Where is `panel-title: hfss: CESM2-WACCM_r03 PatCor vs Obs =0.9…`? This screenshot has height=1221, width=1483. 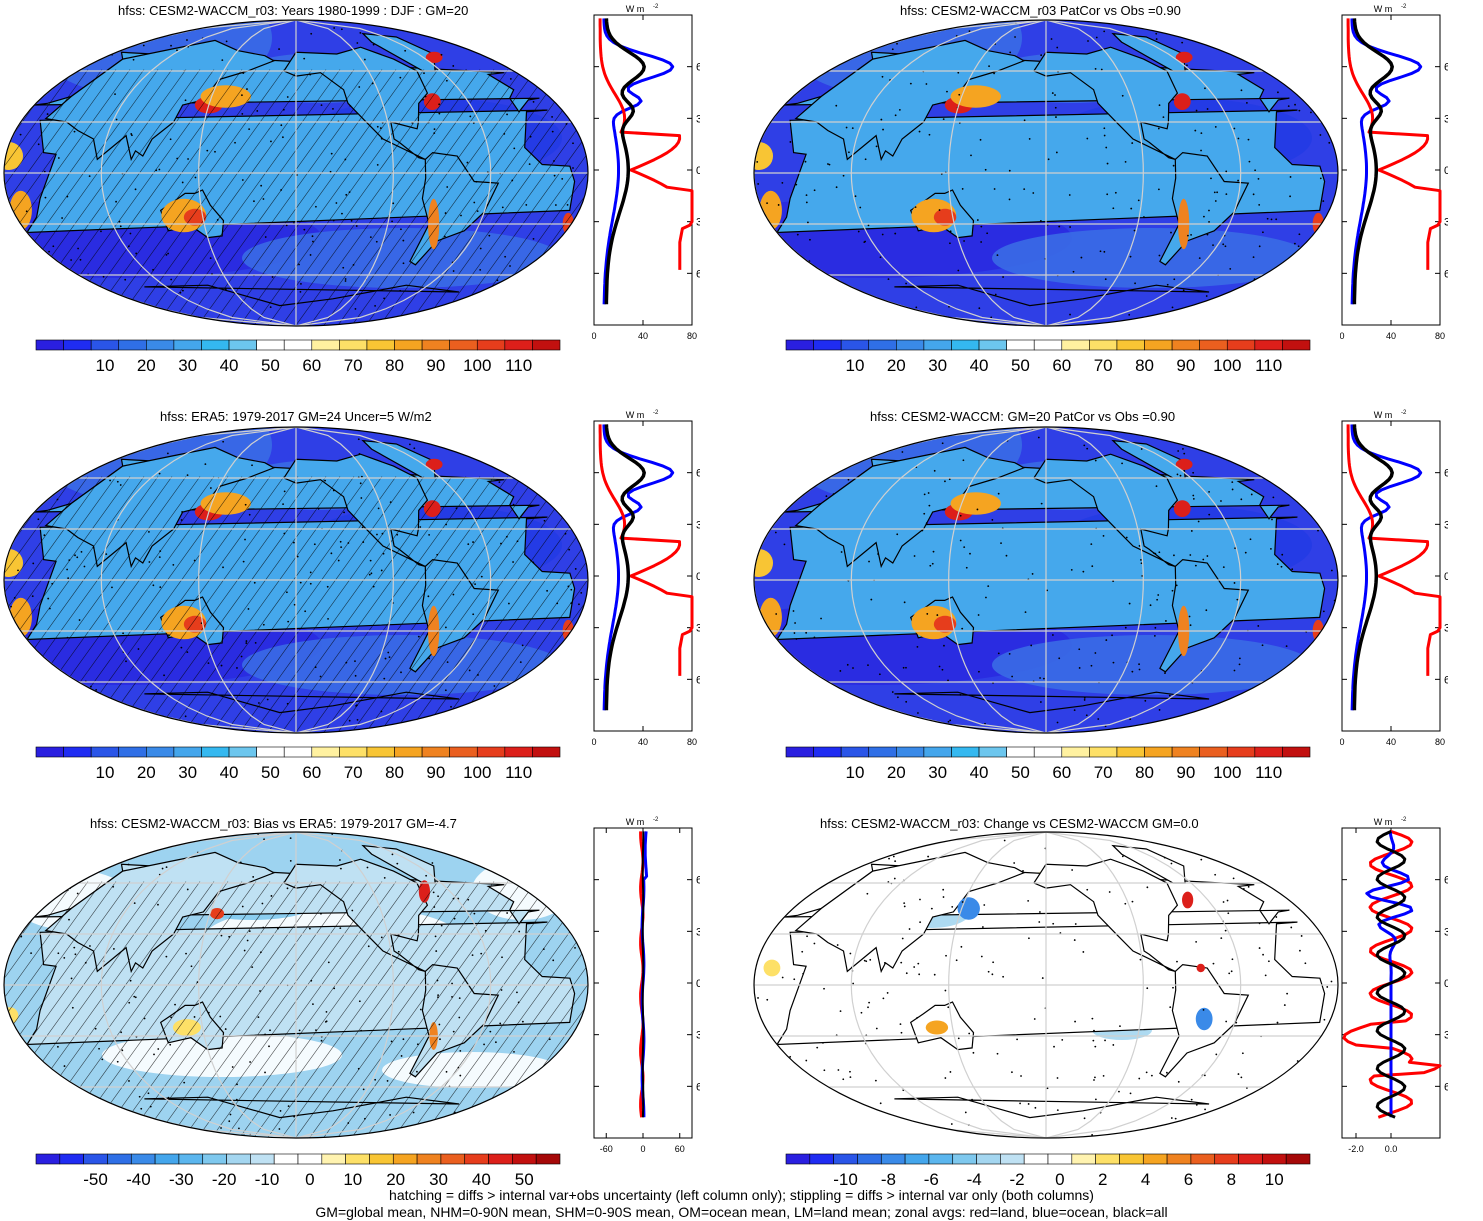 panel-title: hfss: CESM2-WACCM_r03 PatCor vs Obs =0.9… is located at coordinates (1040, 10).